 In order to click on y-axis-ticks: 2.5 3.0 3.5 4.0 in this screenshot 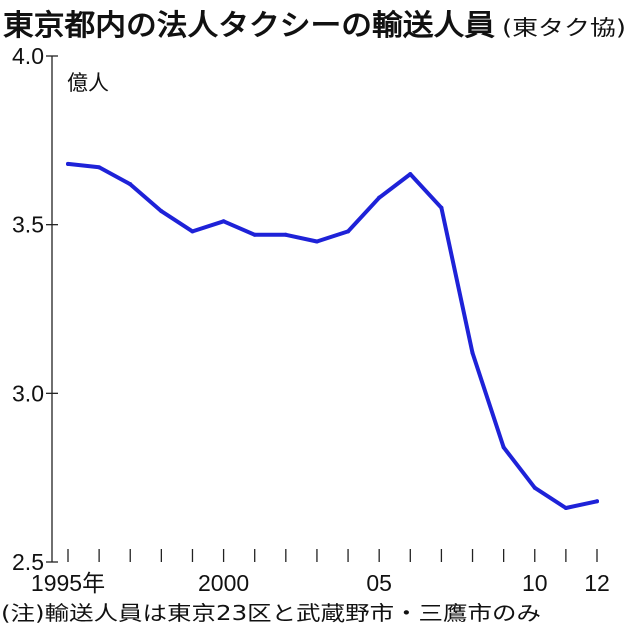, I will do `click(35, 309)`.